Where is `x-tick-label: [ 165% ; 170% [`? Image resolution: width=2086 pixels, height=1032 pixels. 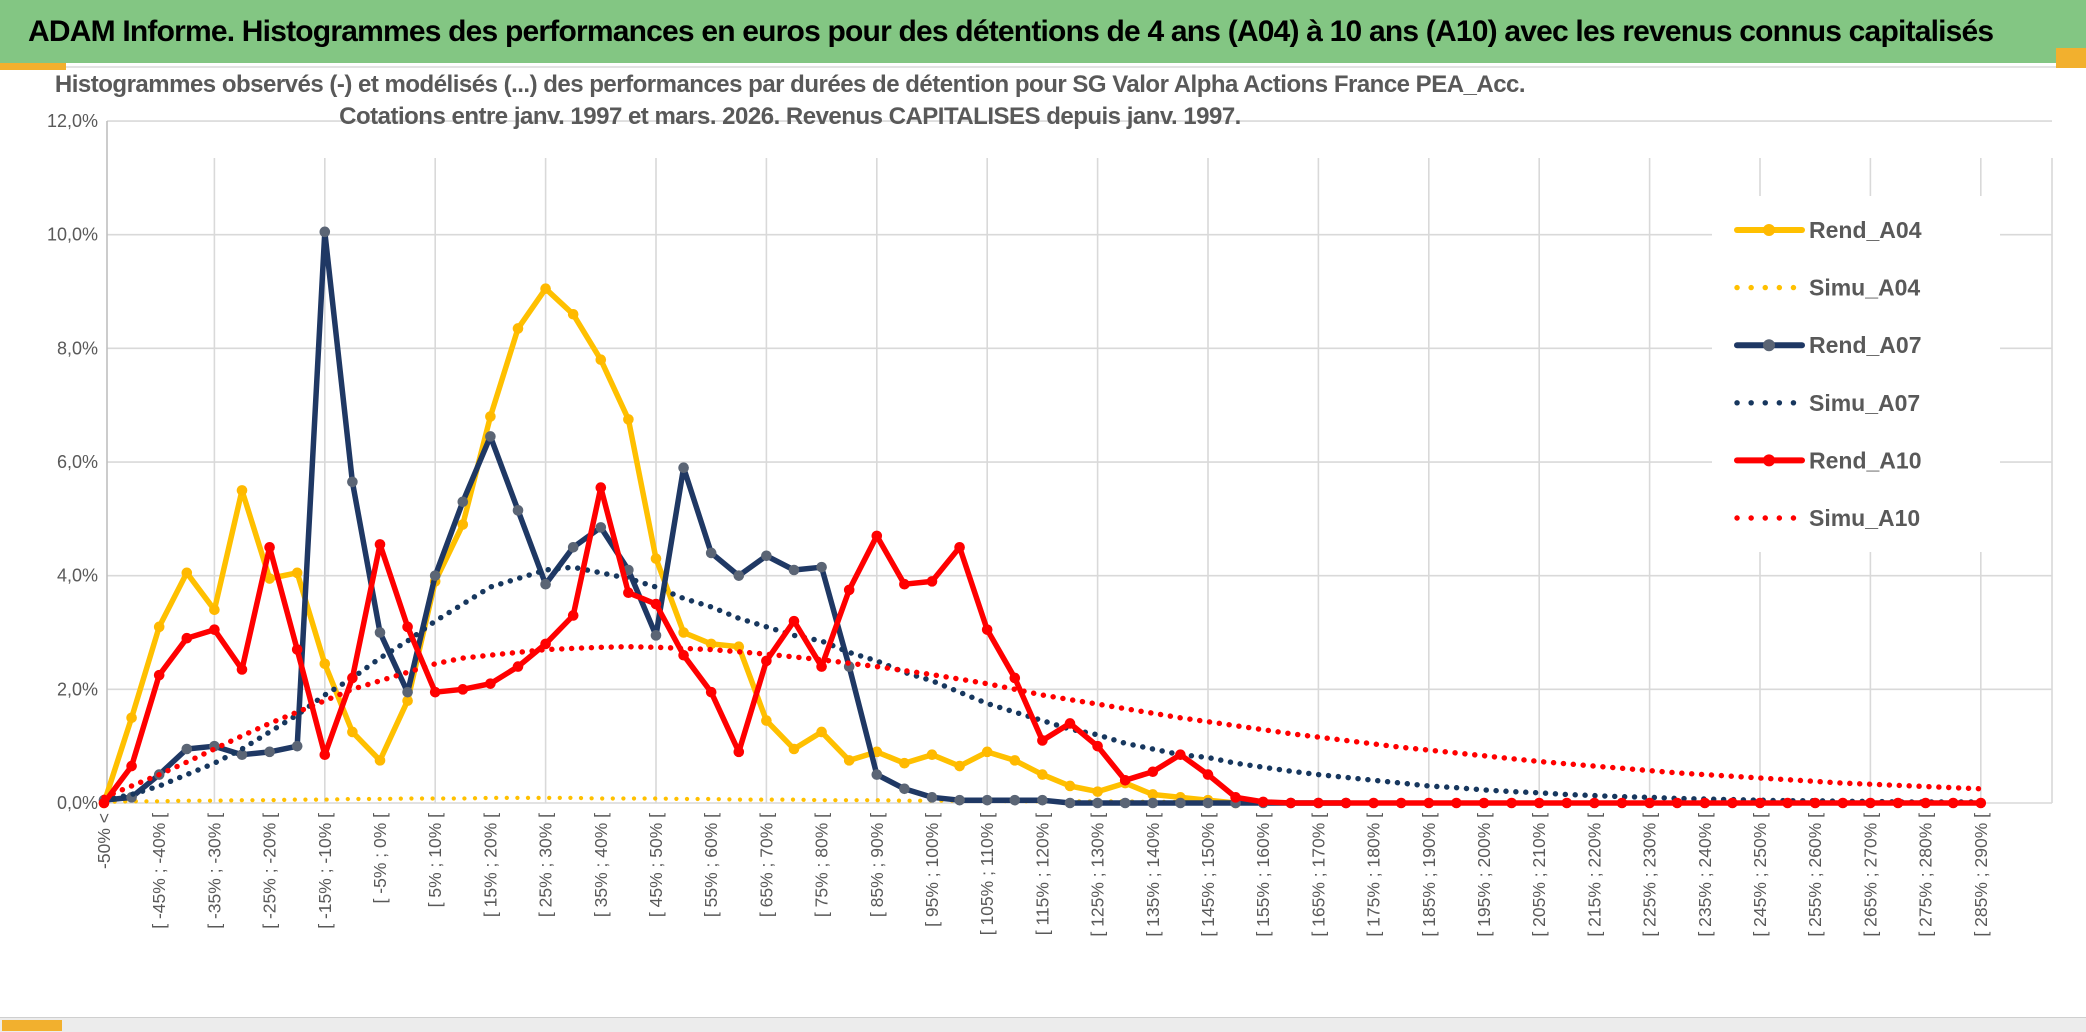 x-tick-label: [ 165% ; 170% [ is located at coordinates (1318, 875).